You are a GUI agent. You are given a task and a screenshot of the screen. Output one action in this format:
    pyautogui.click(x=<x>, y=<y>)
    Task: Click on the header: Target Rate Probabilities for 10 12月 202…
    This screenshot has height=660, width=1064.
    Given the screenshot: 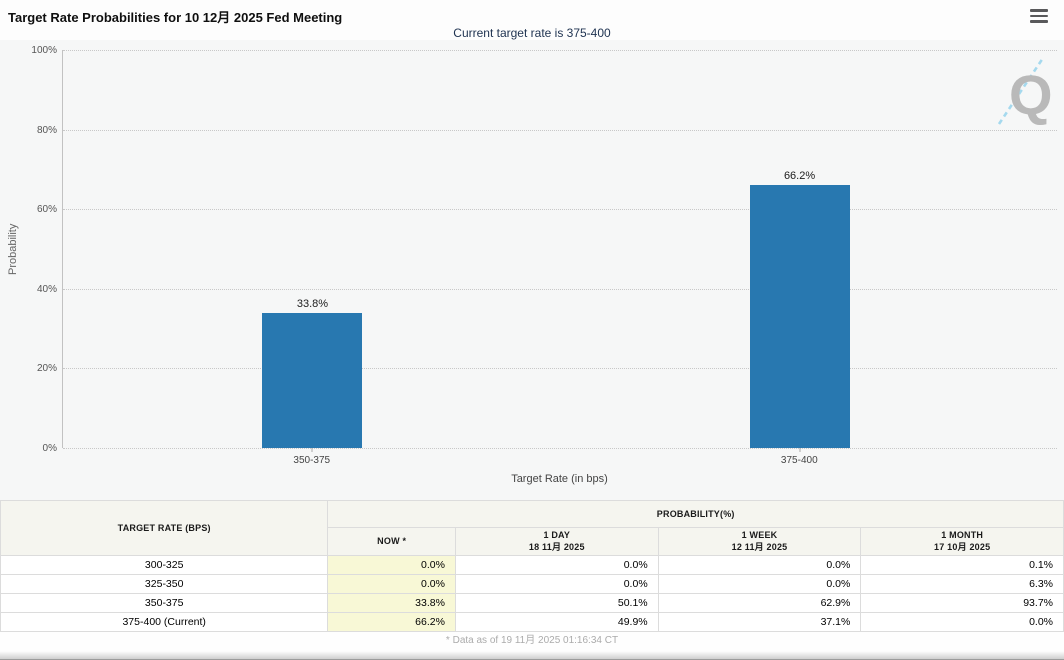 What is the action you would take?
    pyautogui.click(x=532, y=20)
    